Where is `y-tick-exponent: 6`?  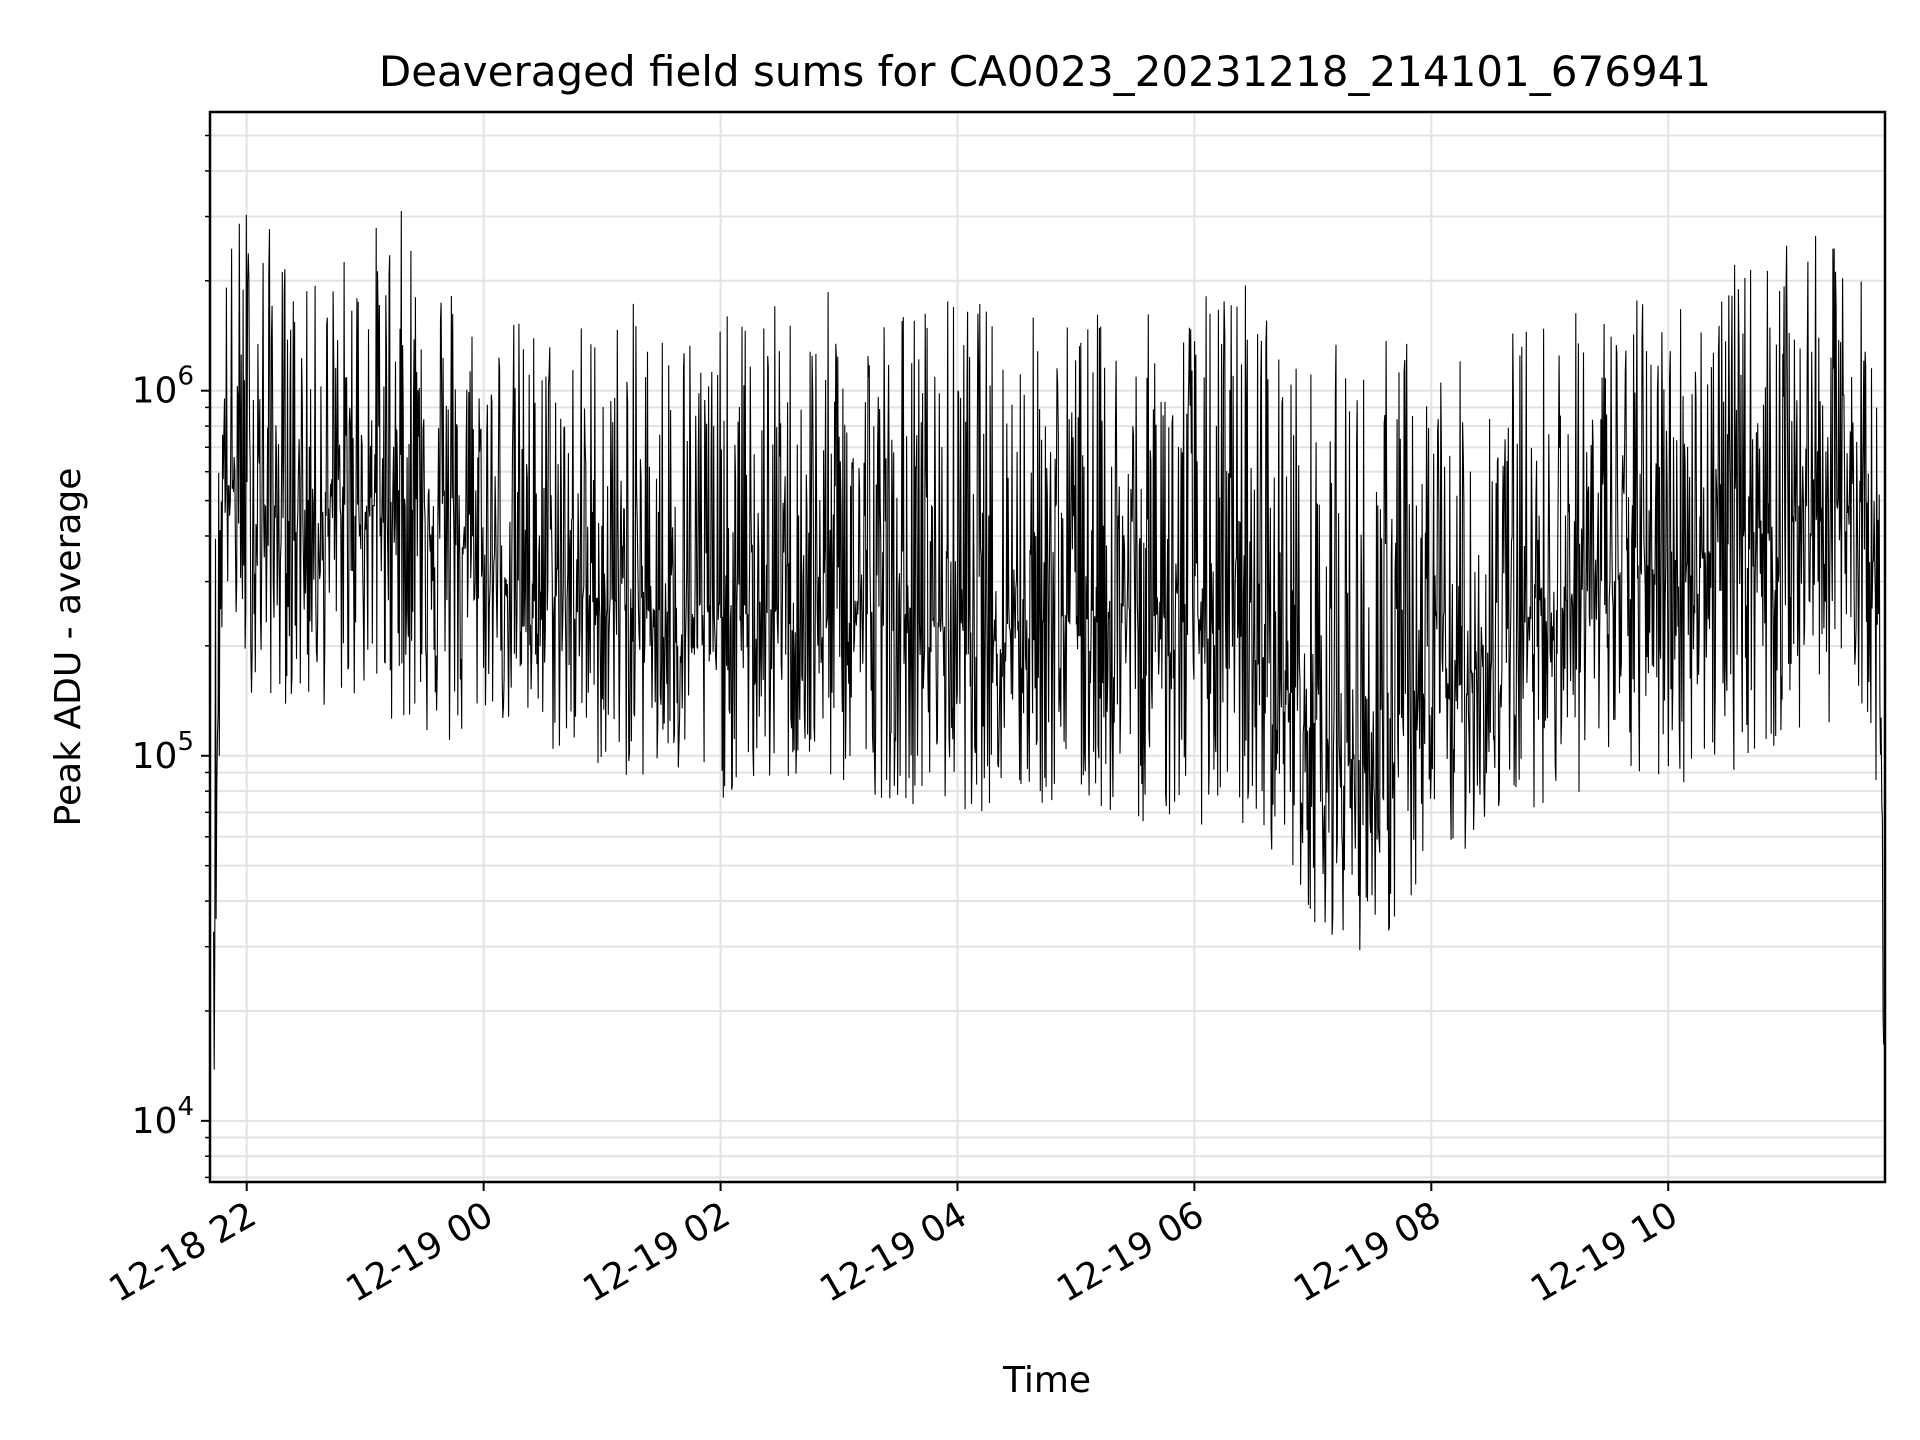
y-tick-exponent: 6 is located at coordinates (185, 377).